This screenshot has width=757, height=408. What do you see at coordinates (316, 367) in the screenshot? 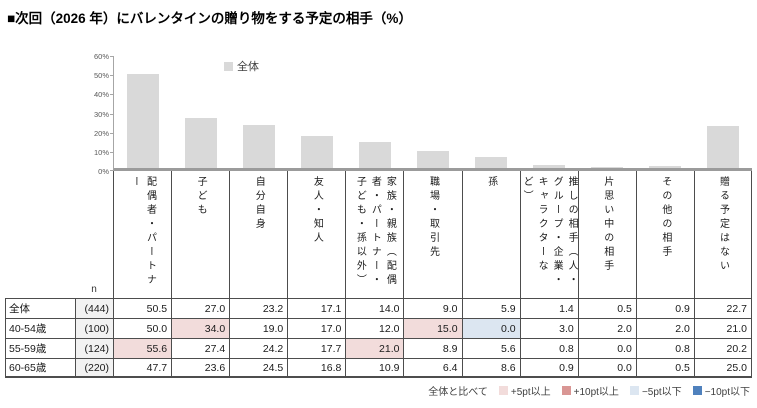
I see `table-cell: 16.8` at bounding box center [316, 367].